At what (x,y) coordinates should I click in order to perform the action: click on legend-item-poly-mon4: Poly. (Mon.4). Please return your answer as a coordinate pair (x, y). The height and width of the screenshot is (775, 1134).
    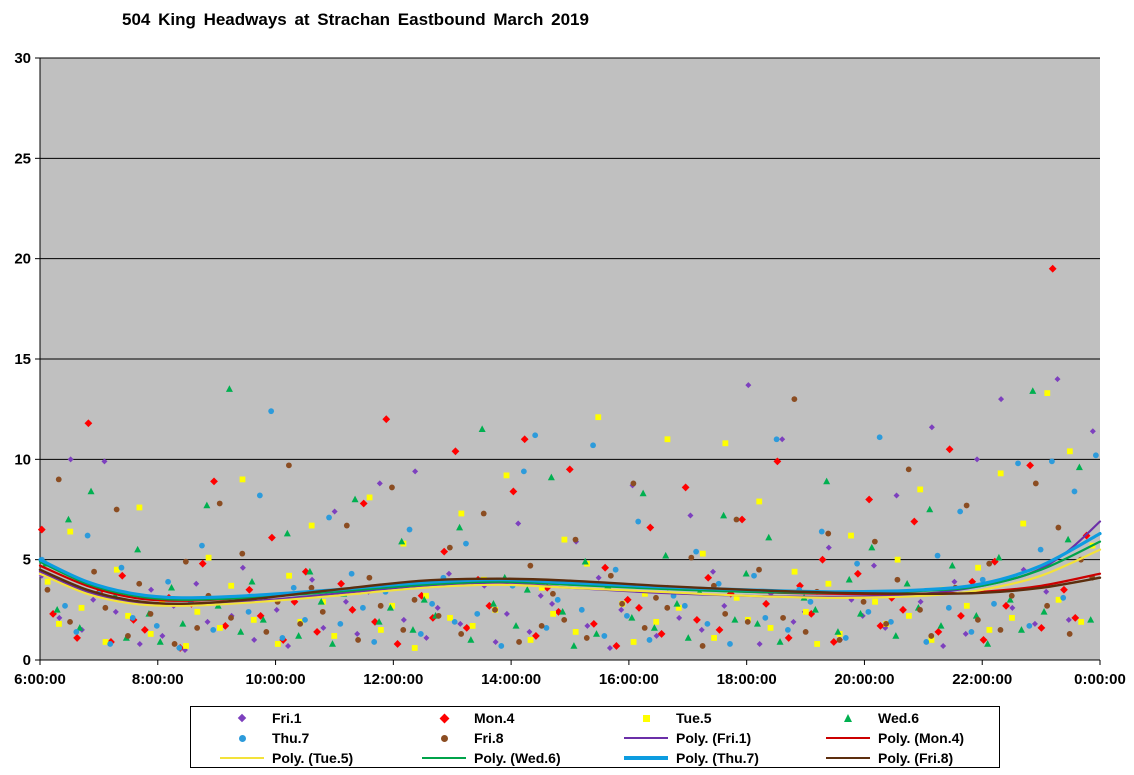
    Looking at the image, I should click on (898, 738).